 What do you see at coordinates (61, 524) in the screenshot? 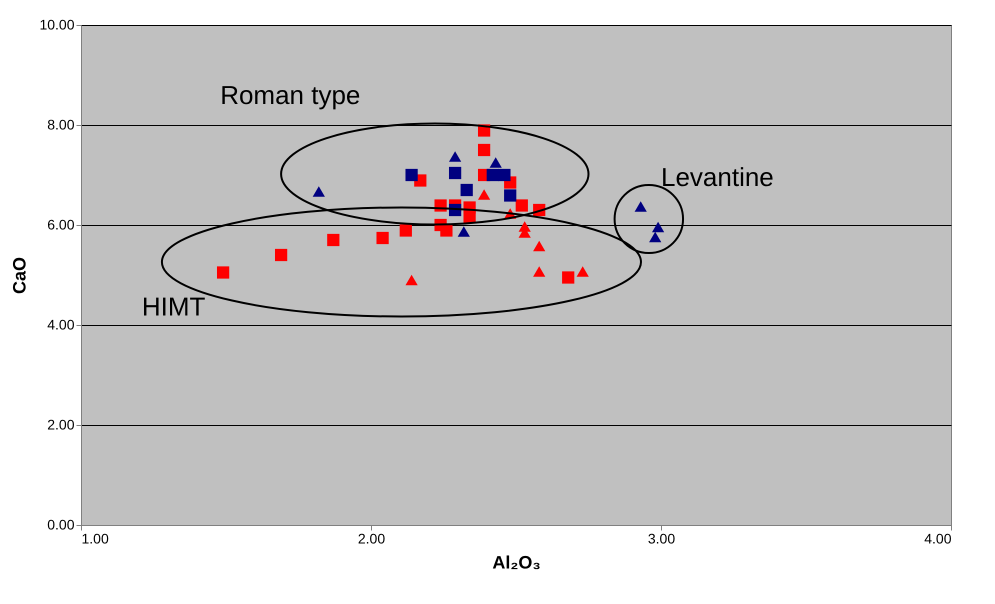
I see `y-tick-label: 0.00` at bounding box center [61, 524].